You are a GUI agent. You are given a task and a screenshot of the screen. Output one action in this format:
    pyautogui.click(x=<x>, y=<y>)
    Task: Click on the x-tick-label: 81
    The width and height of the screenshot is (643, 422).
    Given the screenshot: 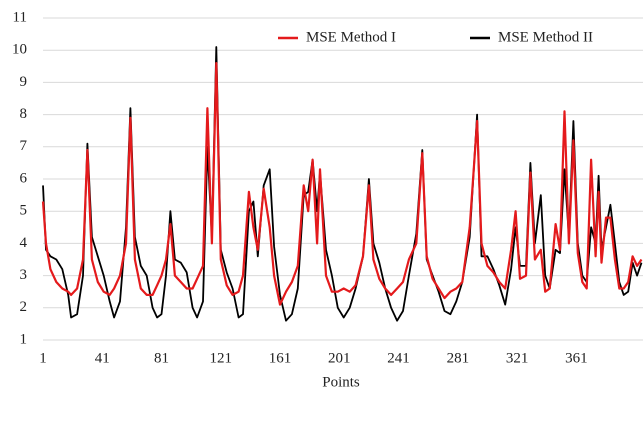 What is the action you would take?
    pyautogui.click(x=161, y=358)
    